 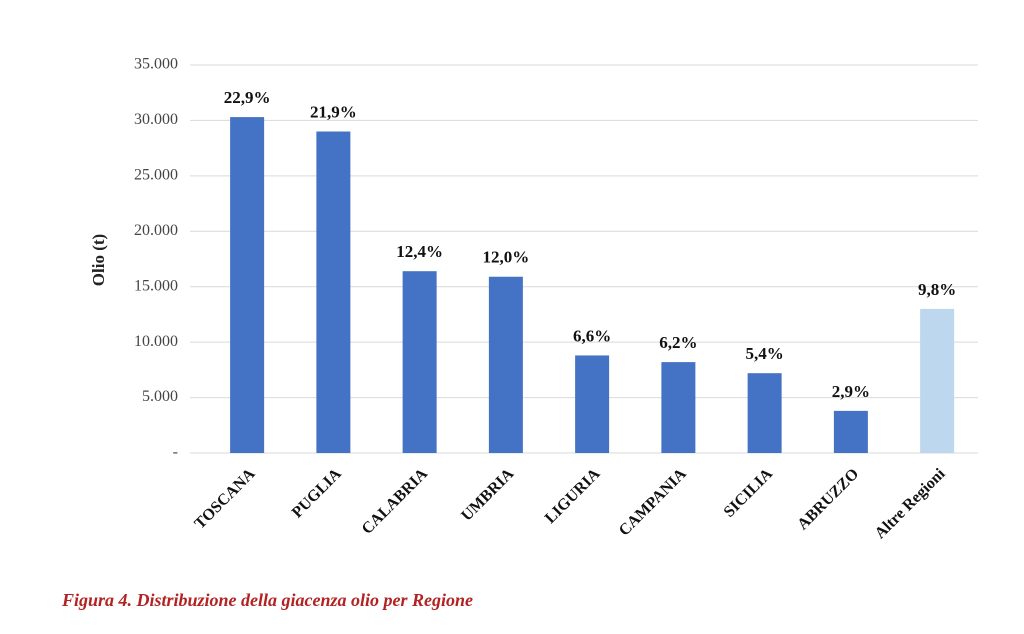 What do you see at coordinates (828, 499) in the screenshot?
I see `x-tick-label: ABRUZZO` at bounding box center [828, 499].